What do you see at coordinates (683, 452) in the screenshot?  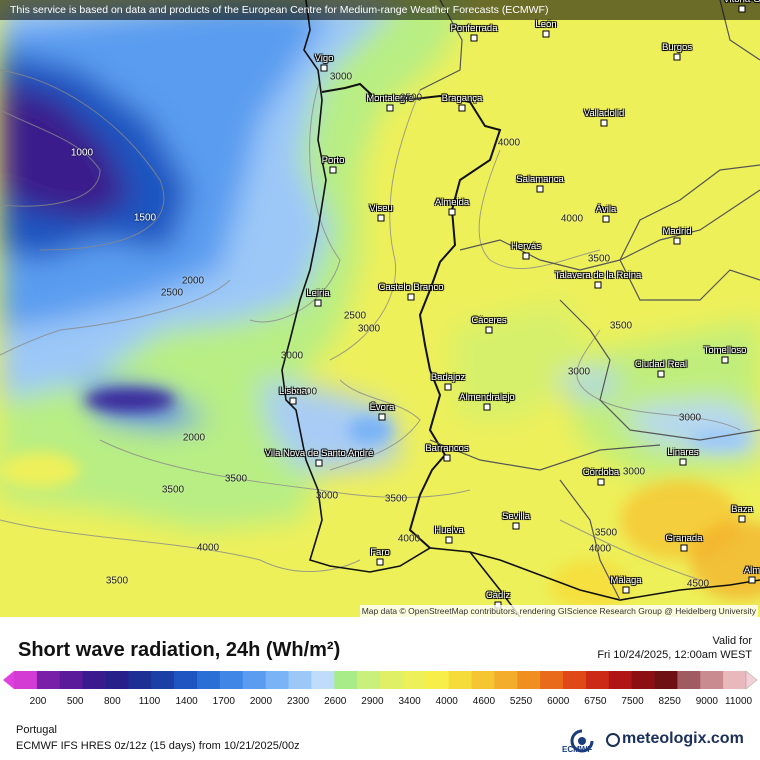 I see `city-label: Linares` at bounding box center [683, 452].